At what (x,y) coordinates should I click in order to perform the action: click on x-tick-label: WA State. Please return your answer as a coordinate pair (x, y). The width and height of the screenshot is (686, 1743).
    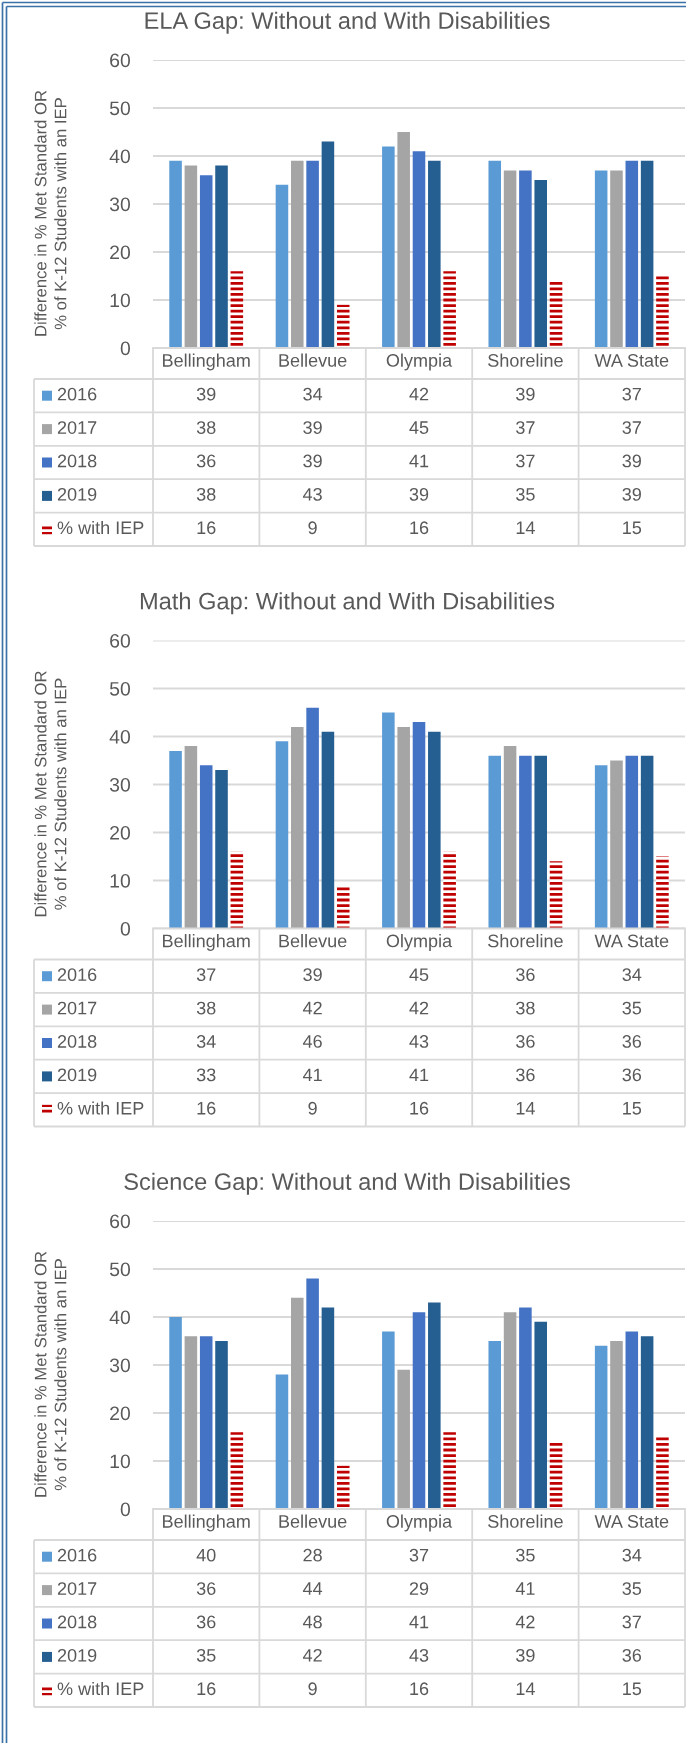
    Looking at the image, I should click on (631, 941).